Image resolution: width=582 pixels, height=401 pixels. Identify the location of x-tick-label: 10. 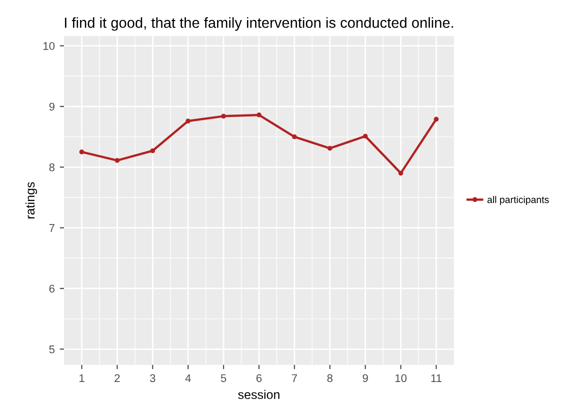
(401, 378).